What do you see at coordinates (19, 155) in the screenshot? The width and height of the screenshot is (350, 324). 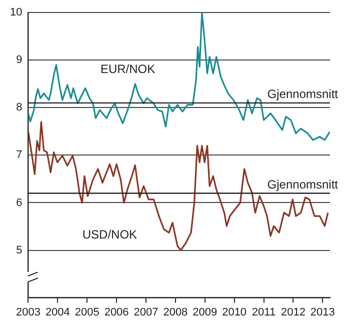 I see `y-tick-label: 7` at bounding box center [19, 155].